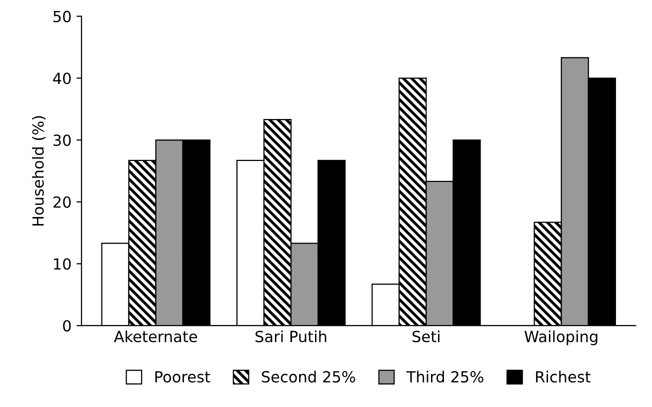 Image resolution: width=652 pixels, height=407 pixels. Describe the element at coordinates (39, 171) in the screenshot. I see `y-axis-title: Household (%)` at that location.